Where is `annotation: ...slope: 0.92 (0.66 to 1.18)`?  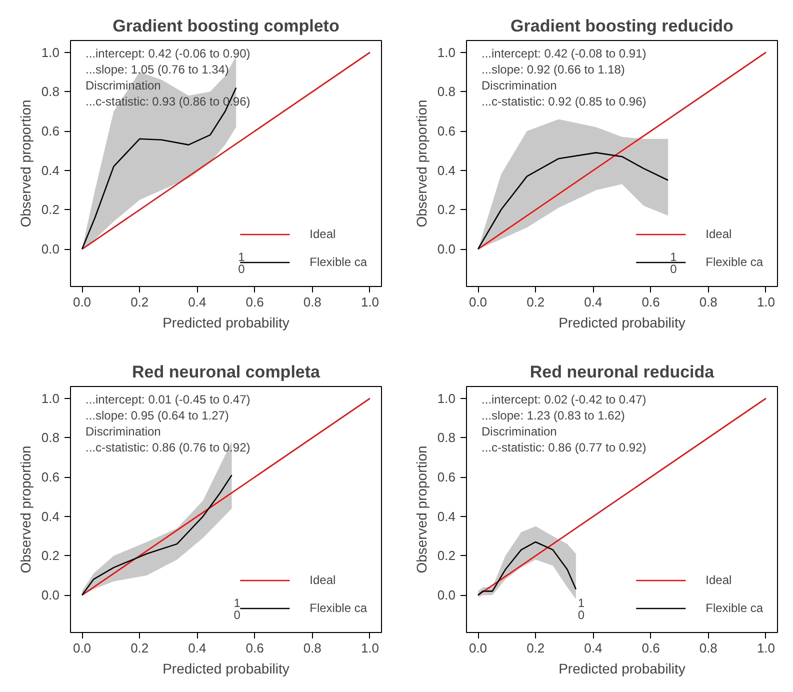
annotation: ...slope: 0.92 (0.66 to 1.18) is located at coordinates (553, 69).